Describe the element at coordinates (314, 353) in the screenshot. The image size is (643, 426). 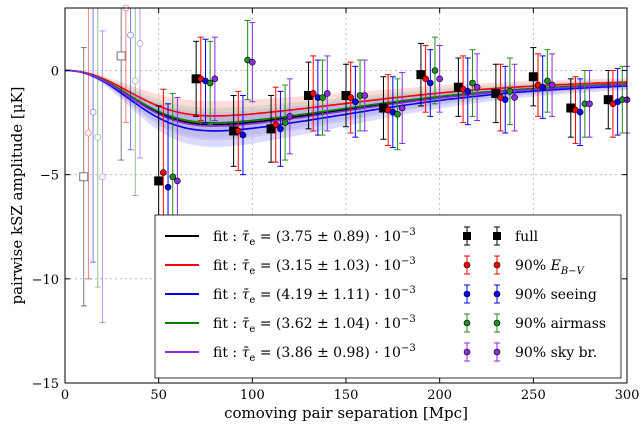
I see `legend-fit-label: fit : τ̄e = (3.86 ± 0.98) · 10−3` at that location.